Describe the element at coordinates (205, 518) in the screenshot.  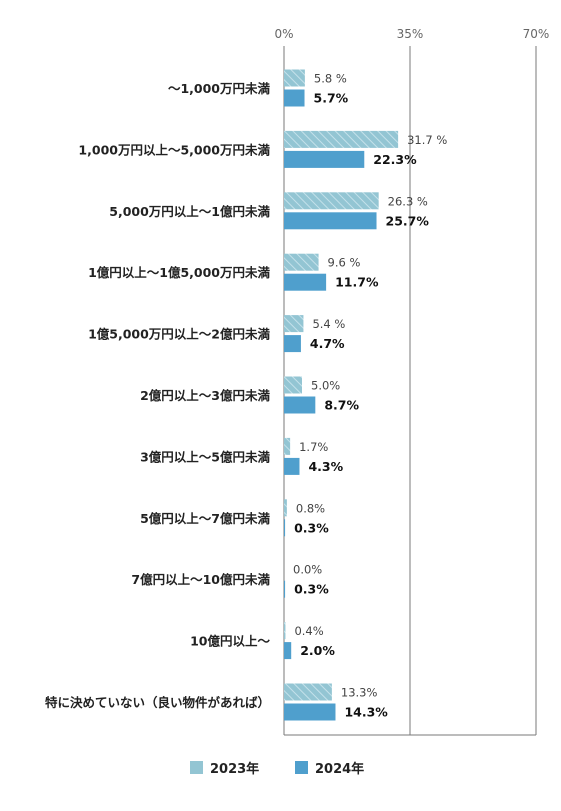
I see `category-label: 5億円以上〜7億円未満` at that location.